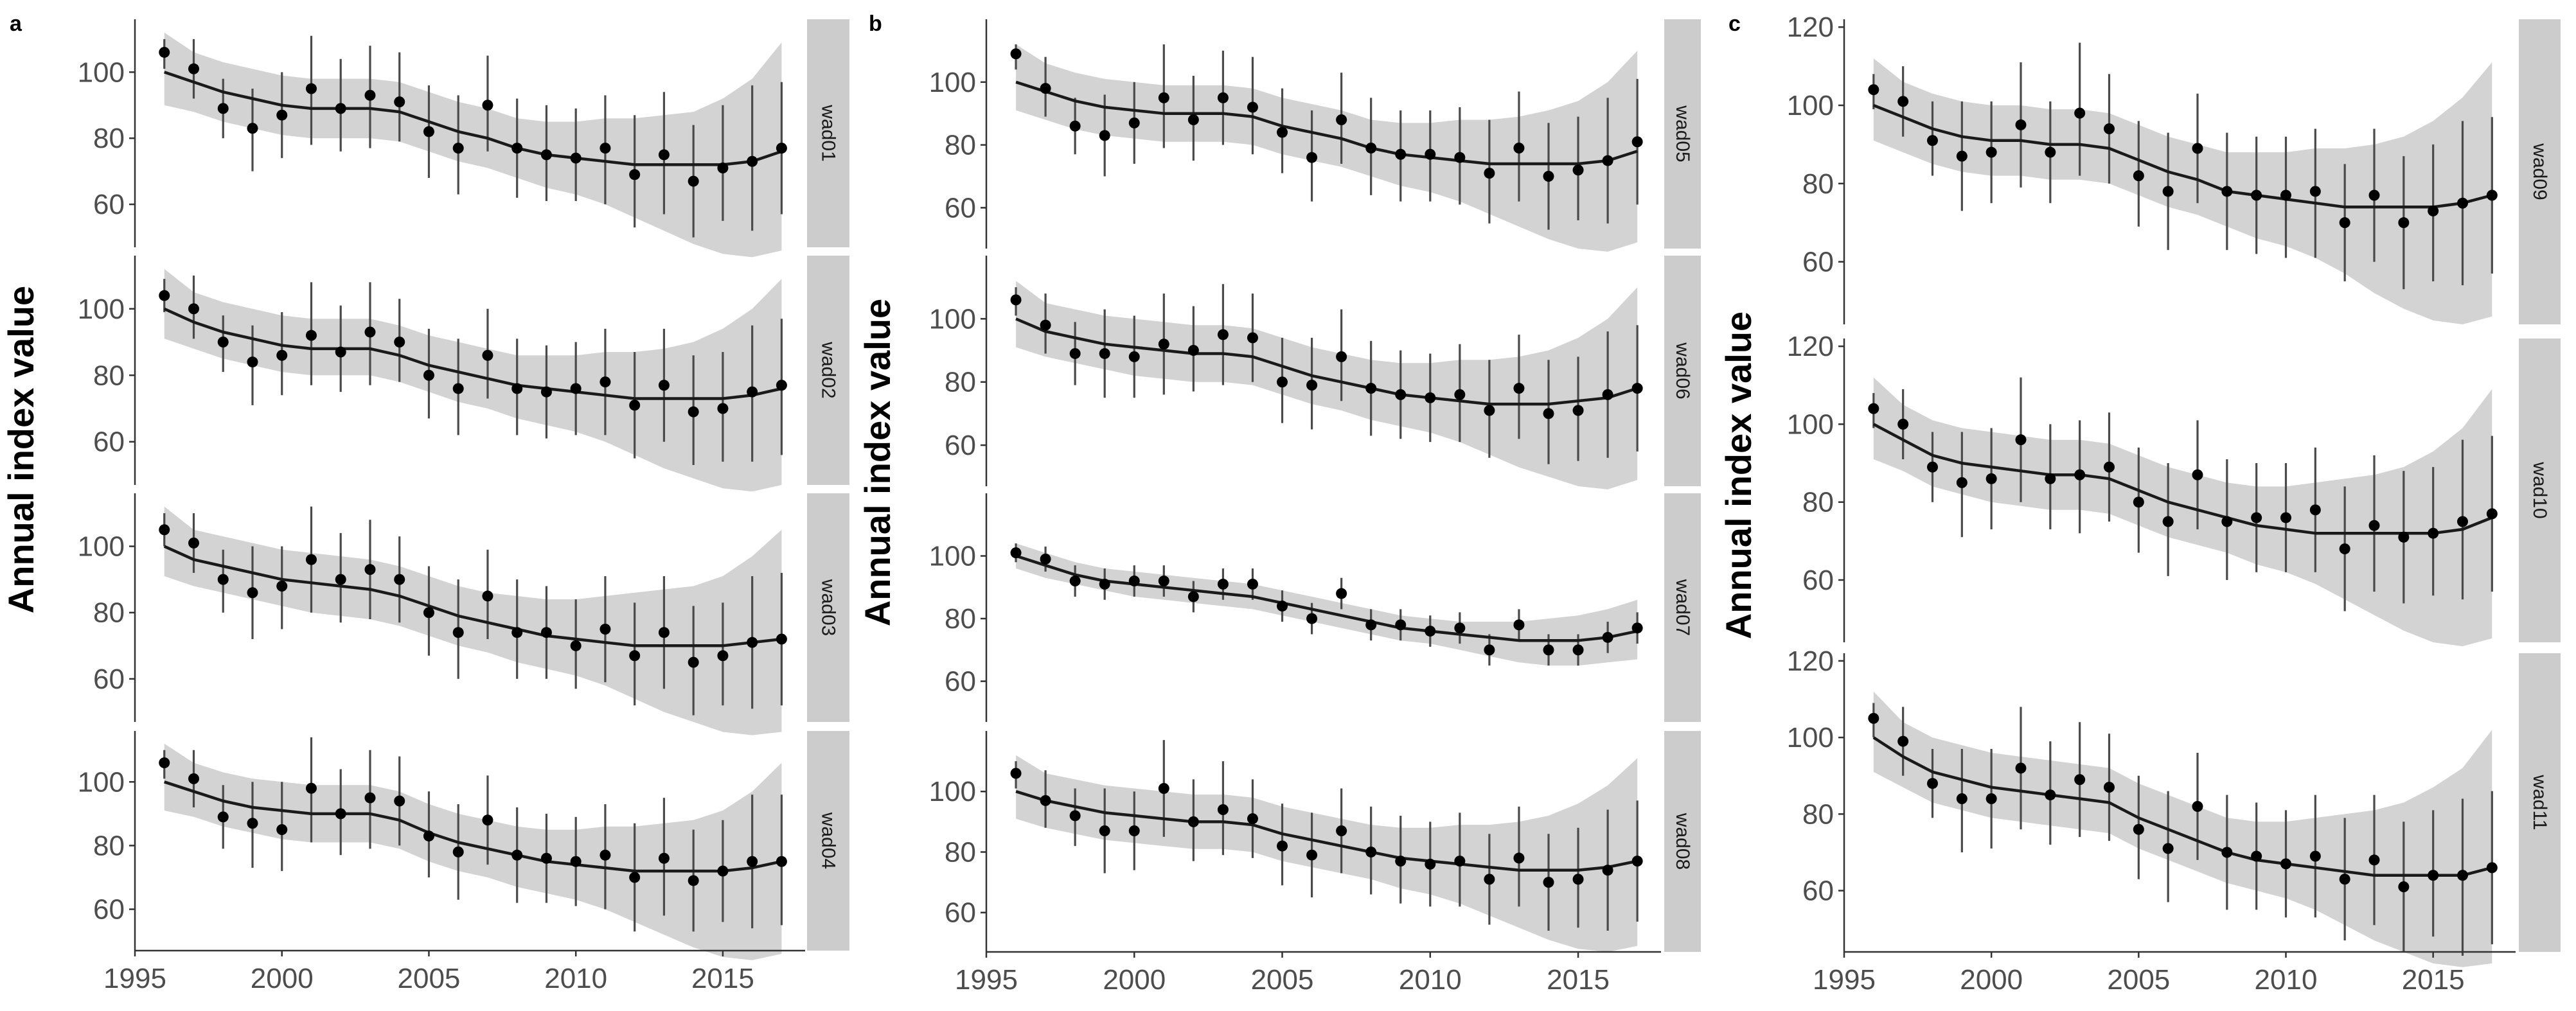 This screenshot has height=1011, width=2576. What do you see at coordinates (102, 72) in the screenshot?
I see `y-tick-label: 100` at bounding box center [102, 72].